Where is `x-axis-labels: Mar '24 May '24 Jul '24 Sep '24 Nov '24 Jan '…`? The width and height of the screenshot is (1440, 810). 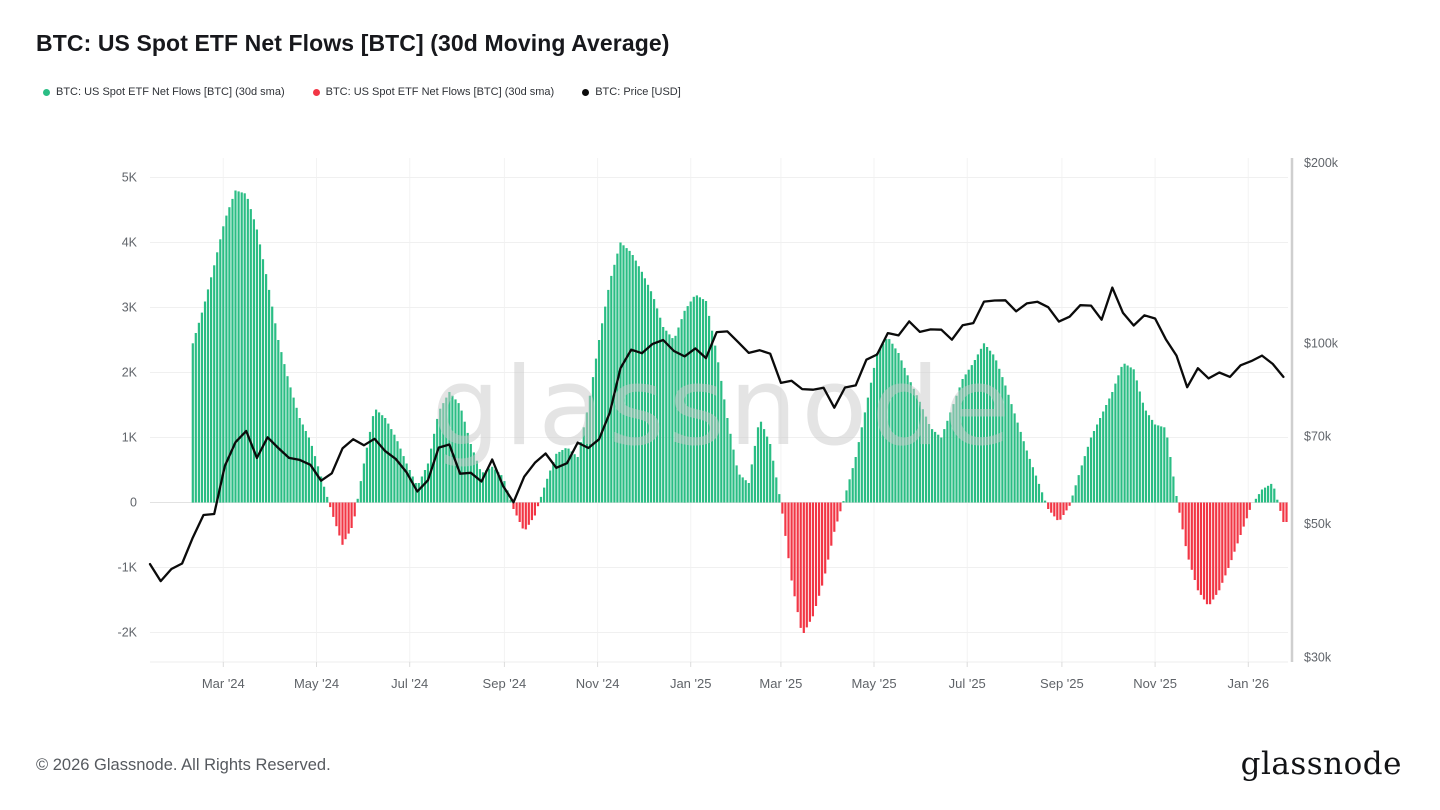
x-axis-labels: Mar '24 May '24 Jul '24 Sep '24 Nov '24 Jan '… is located at coordinates (735, 683).